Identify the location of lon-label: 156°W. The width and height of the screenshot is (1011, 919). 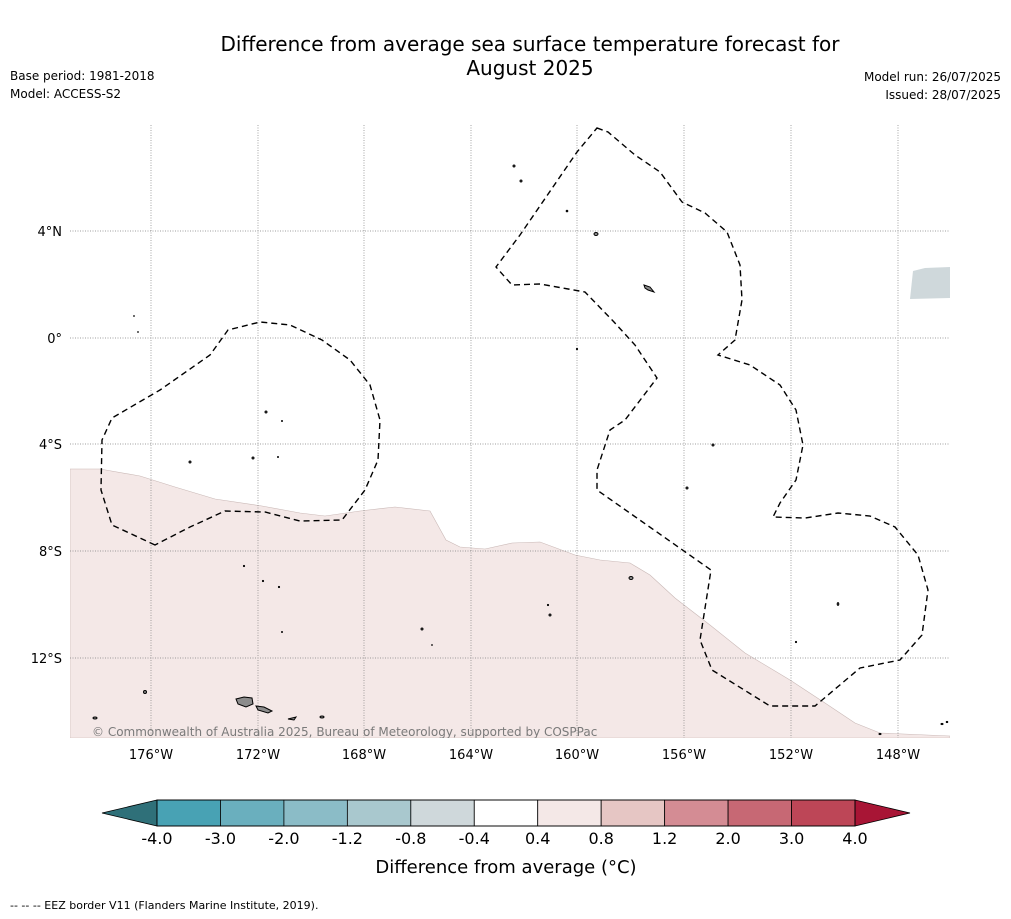
(684, 755).